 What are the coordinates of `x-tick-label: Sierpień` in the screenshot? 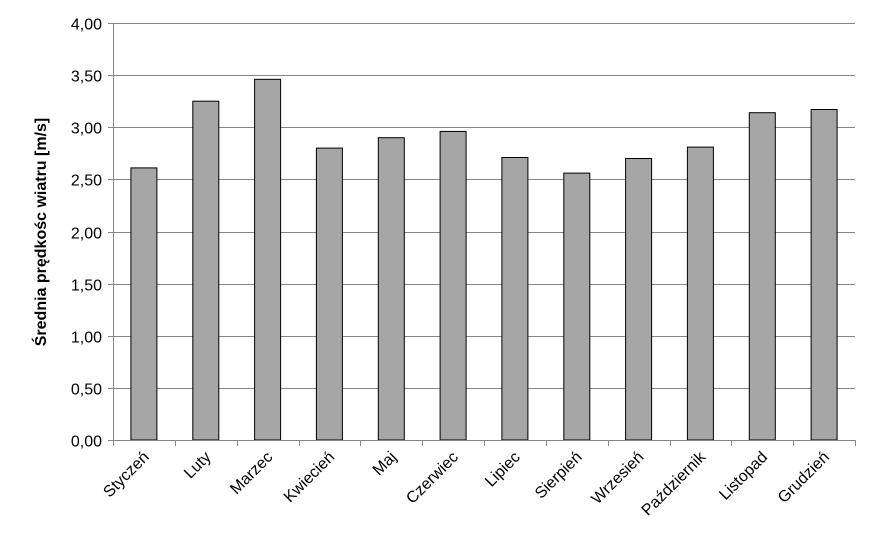 It's located at (559, 476).